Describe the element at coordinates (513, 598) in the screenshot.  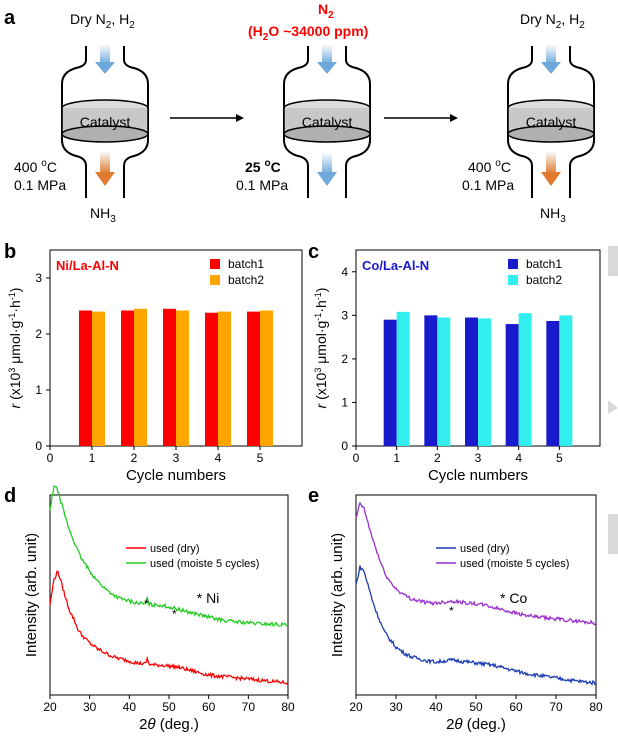
I see `phase-label: * Co` at that location.